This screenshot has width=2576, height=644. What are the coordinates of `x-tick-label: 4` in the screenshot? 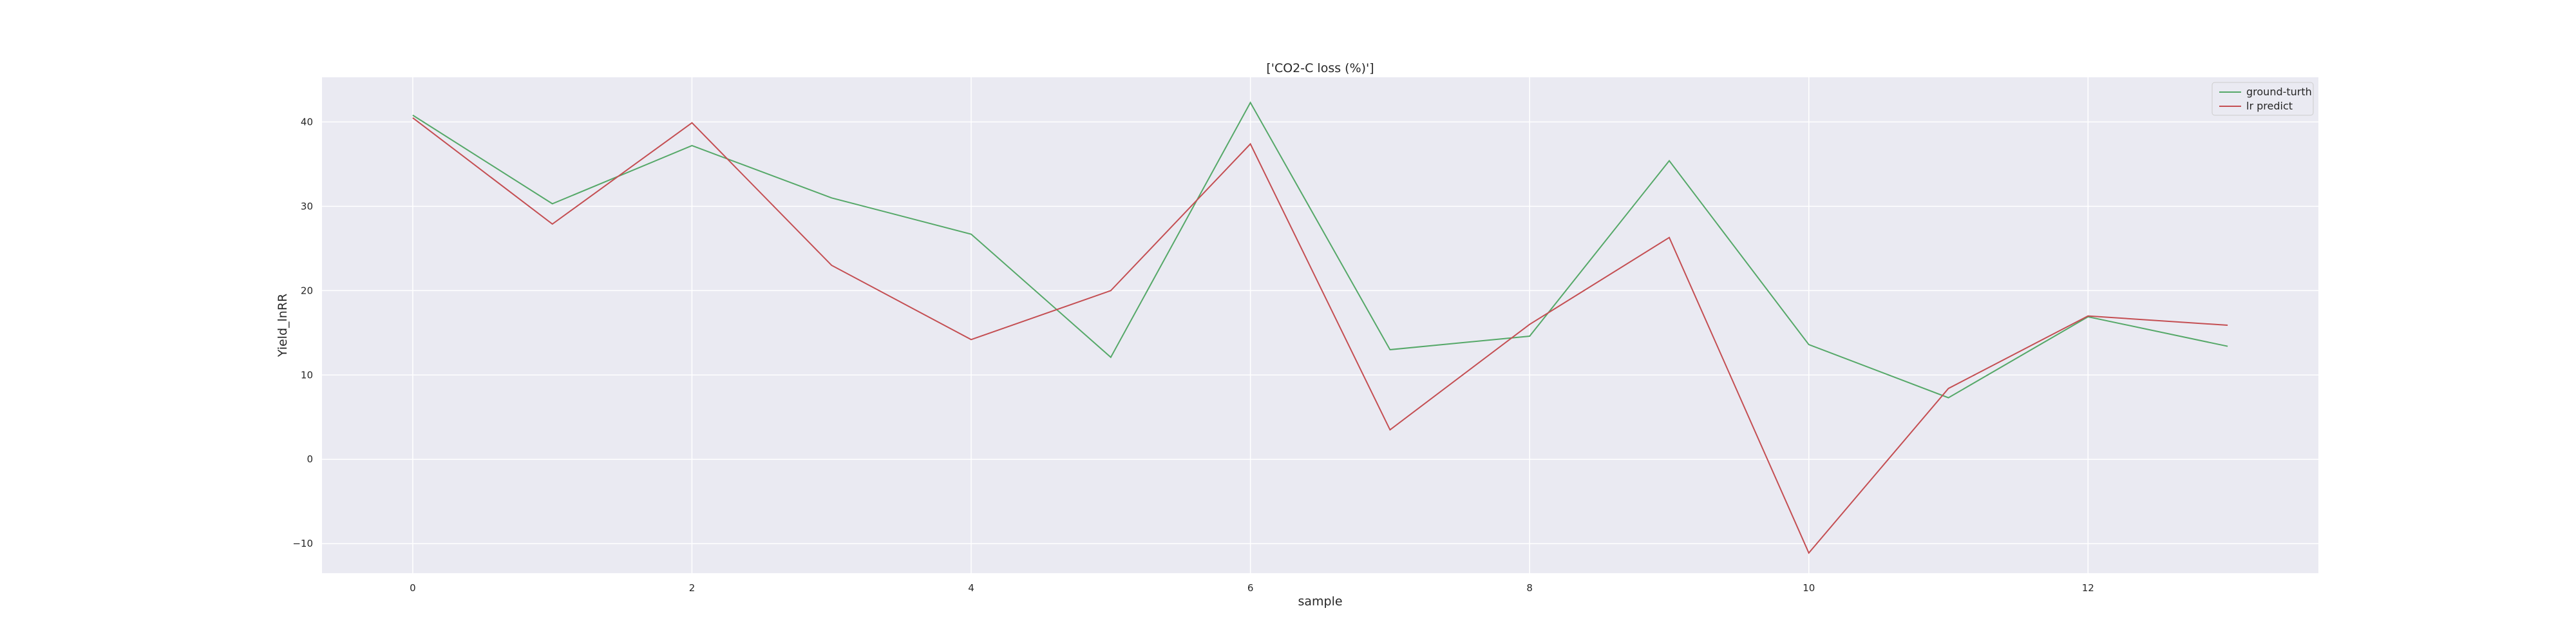 It's located at (971, 588).